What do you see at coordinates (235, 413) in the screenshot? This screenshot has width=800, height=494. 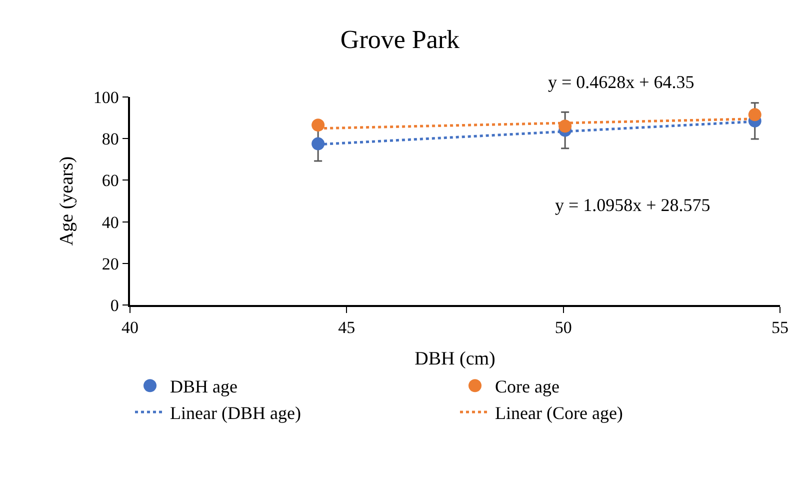 I see `legend-label: Linear (DBH age)` at bounding box center [235, 413].